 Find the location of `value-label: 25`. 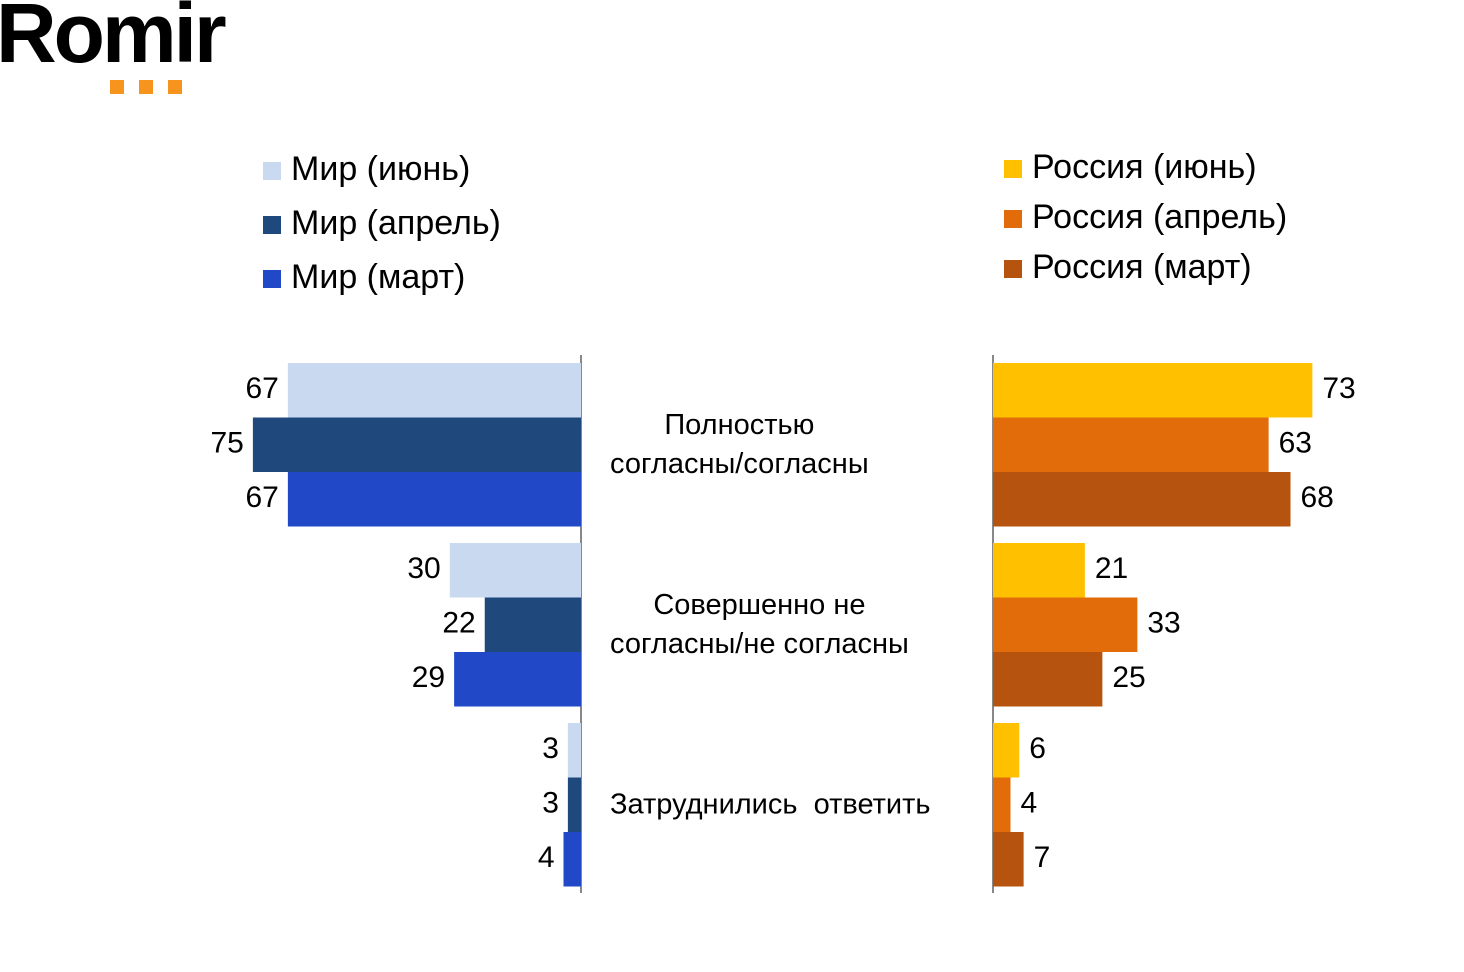

value-label: 25 is located at coordinates (1128, 677).